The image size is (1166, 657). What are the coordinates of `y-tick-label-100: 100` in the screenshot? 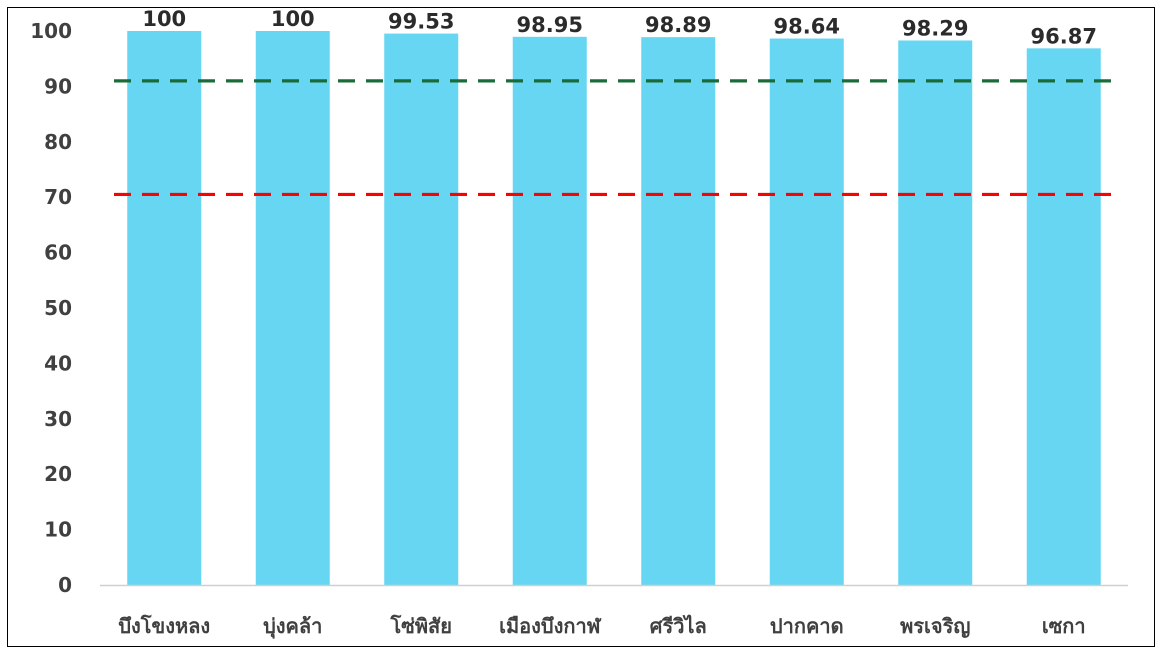 It's located at (51, 31).